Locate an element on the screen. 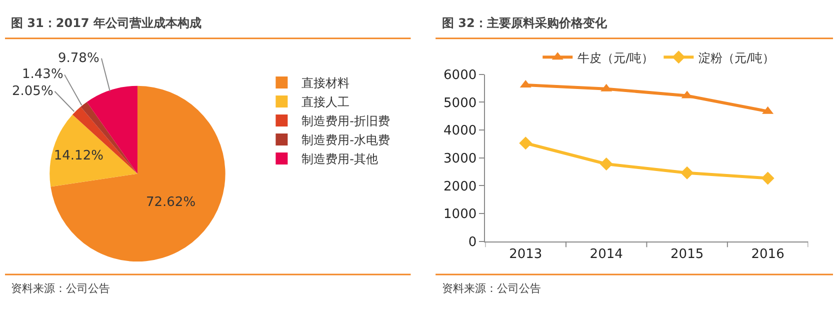  legend-label: 淀粉（元/吨） is located at coordinates (736, 57).